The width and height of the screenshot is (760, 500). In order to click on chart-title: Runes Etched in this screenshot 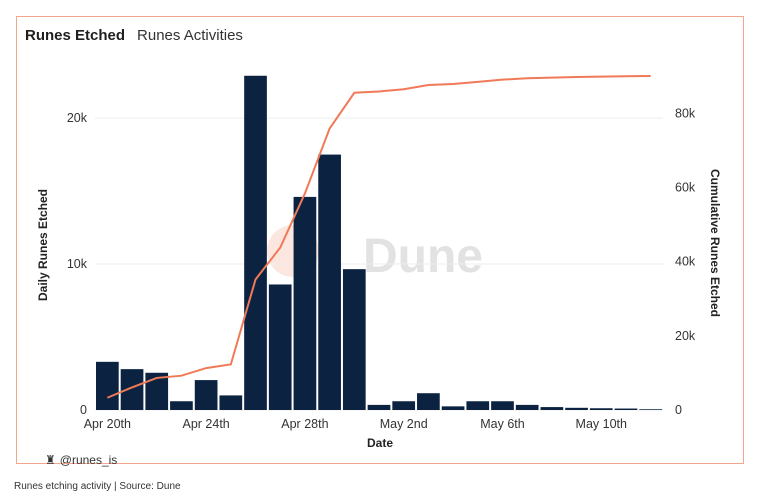, I will do `click(75, 35)`.